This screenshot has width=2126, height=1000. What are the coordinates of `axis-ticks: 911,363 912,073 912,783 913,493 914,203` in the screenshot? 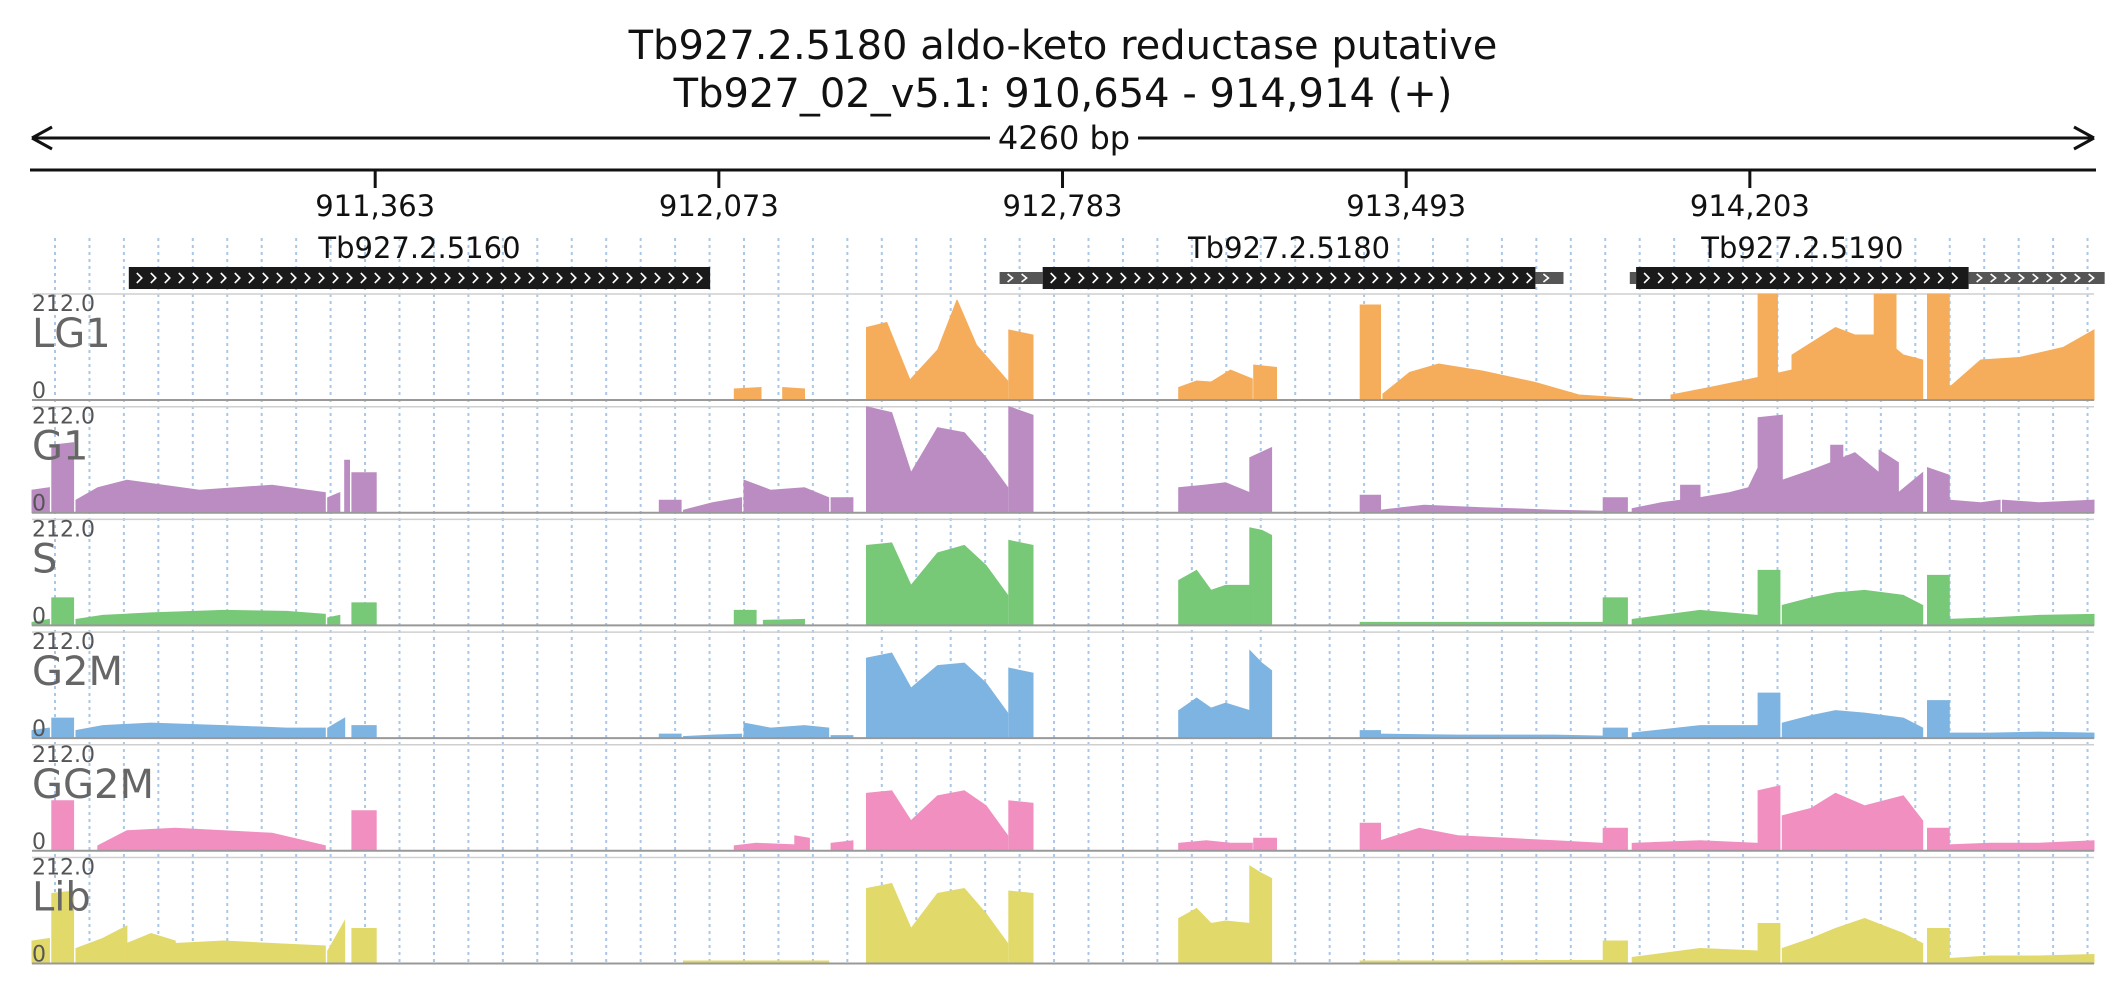 It's located at (1062, 196).